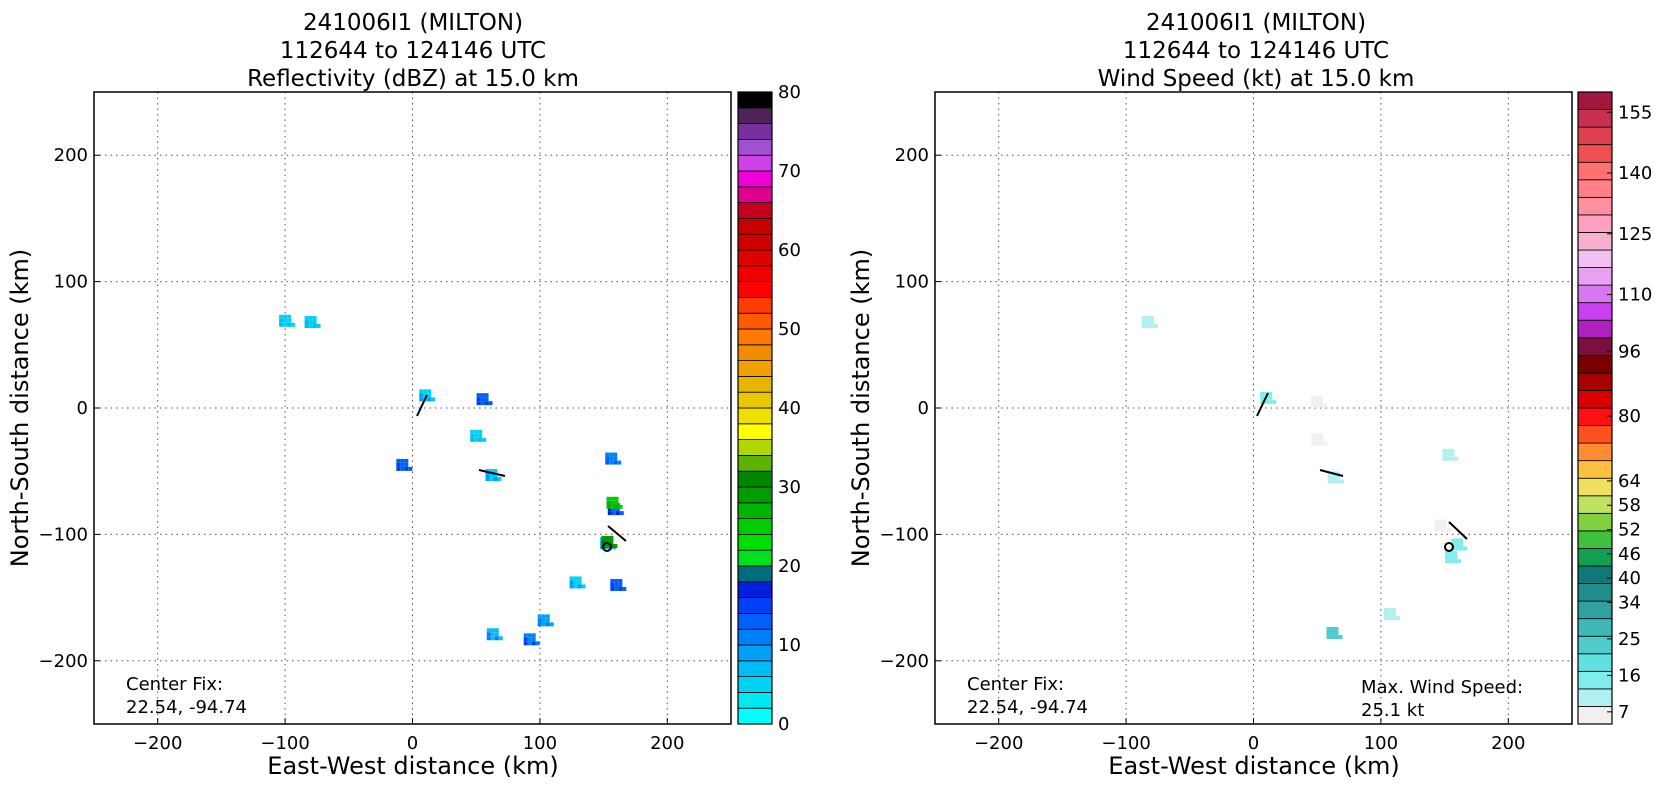  What do you see at coordinates (1629, 602) in the screenshot?
I see `right-colorbar-tick-label-3: 34` at bounding box center [1629, 602].